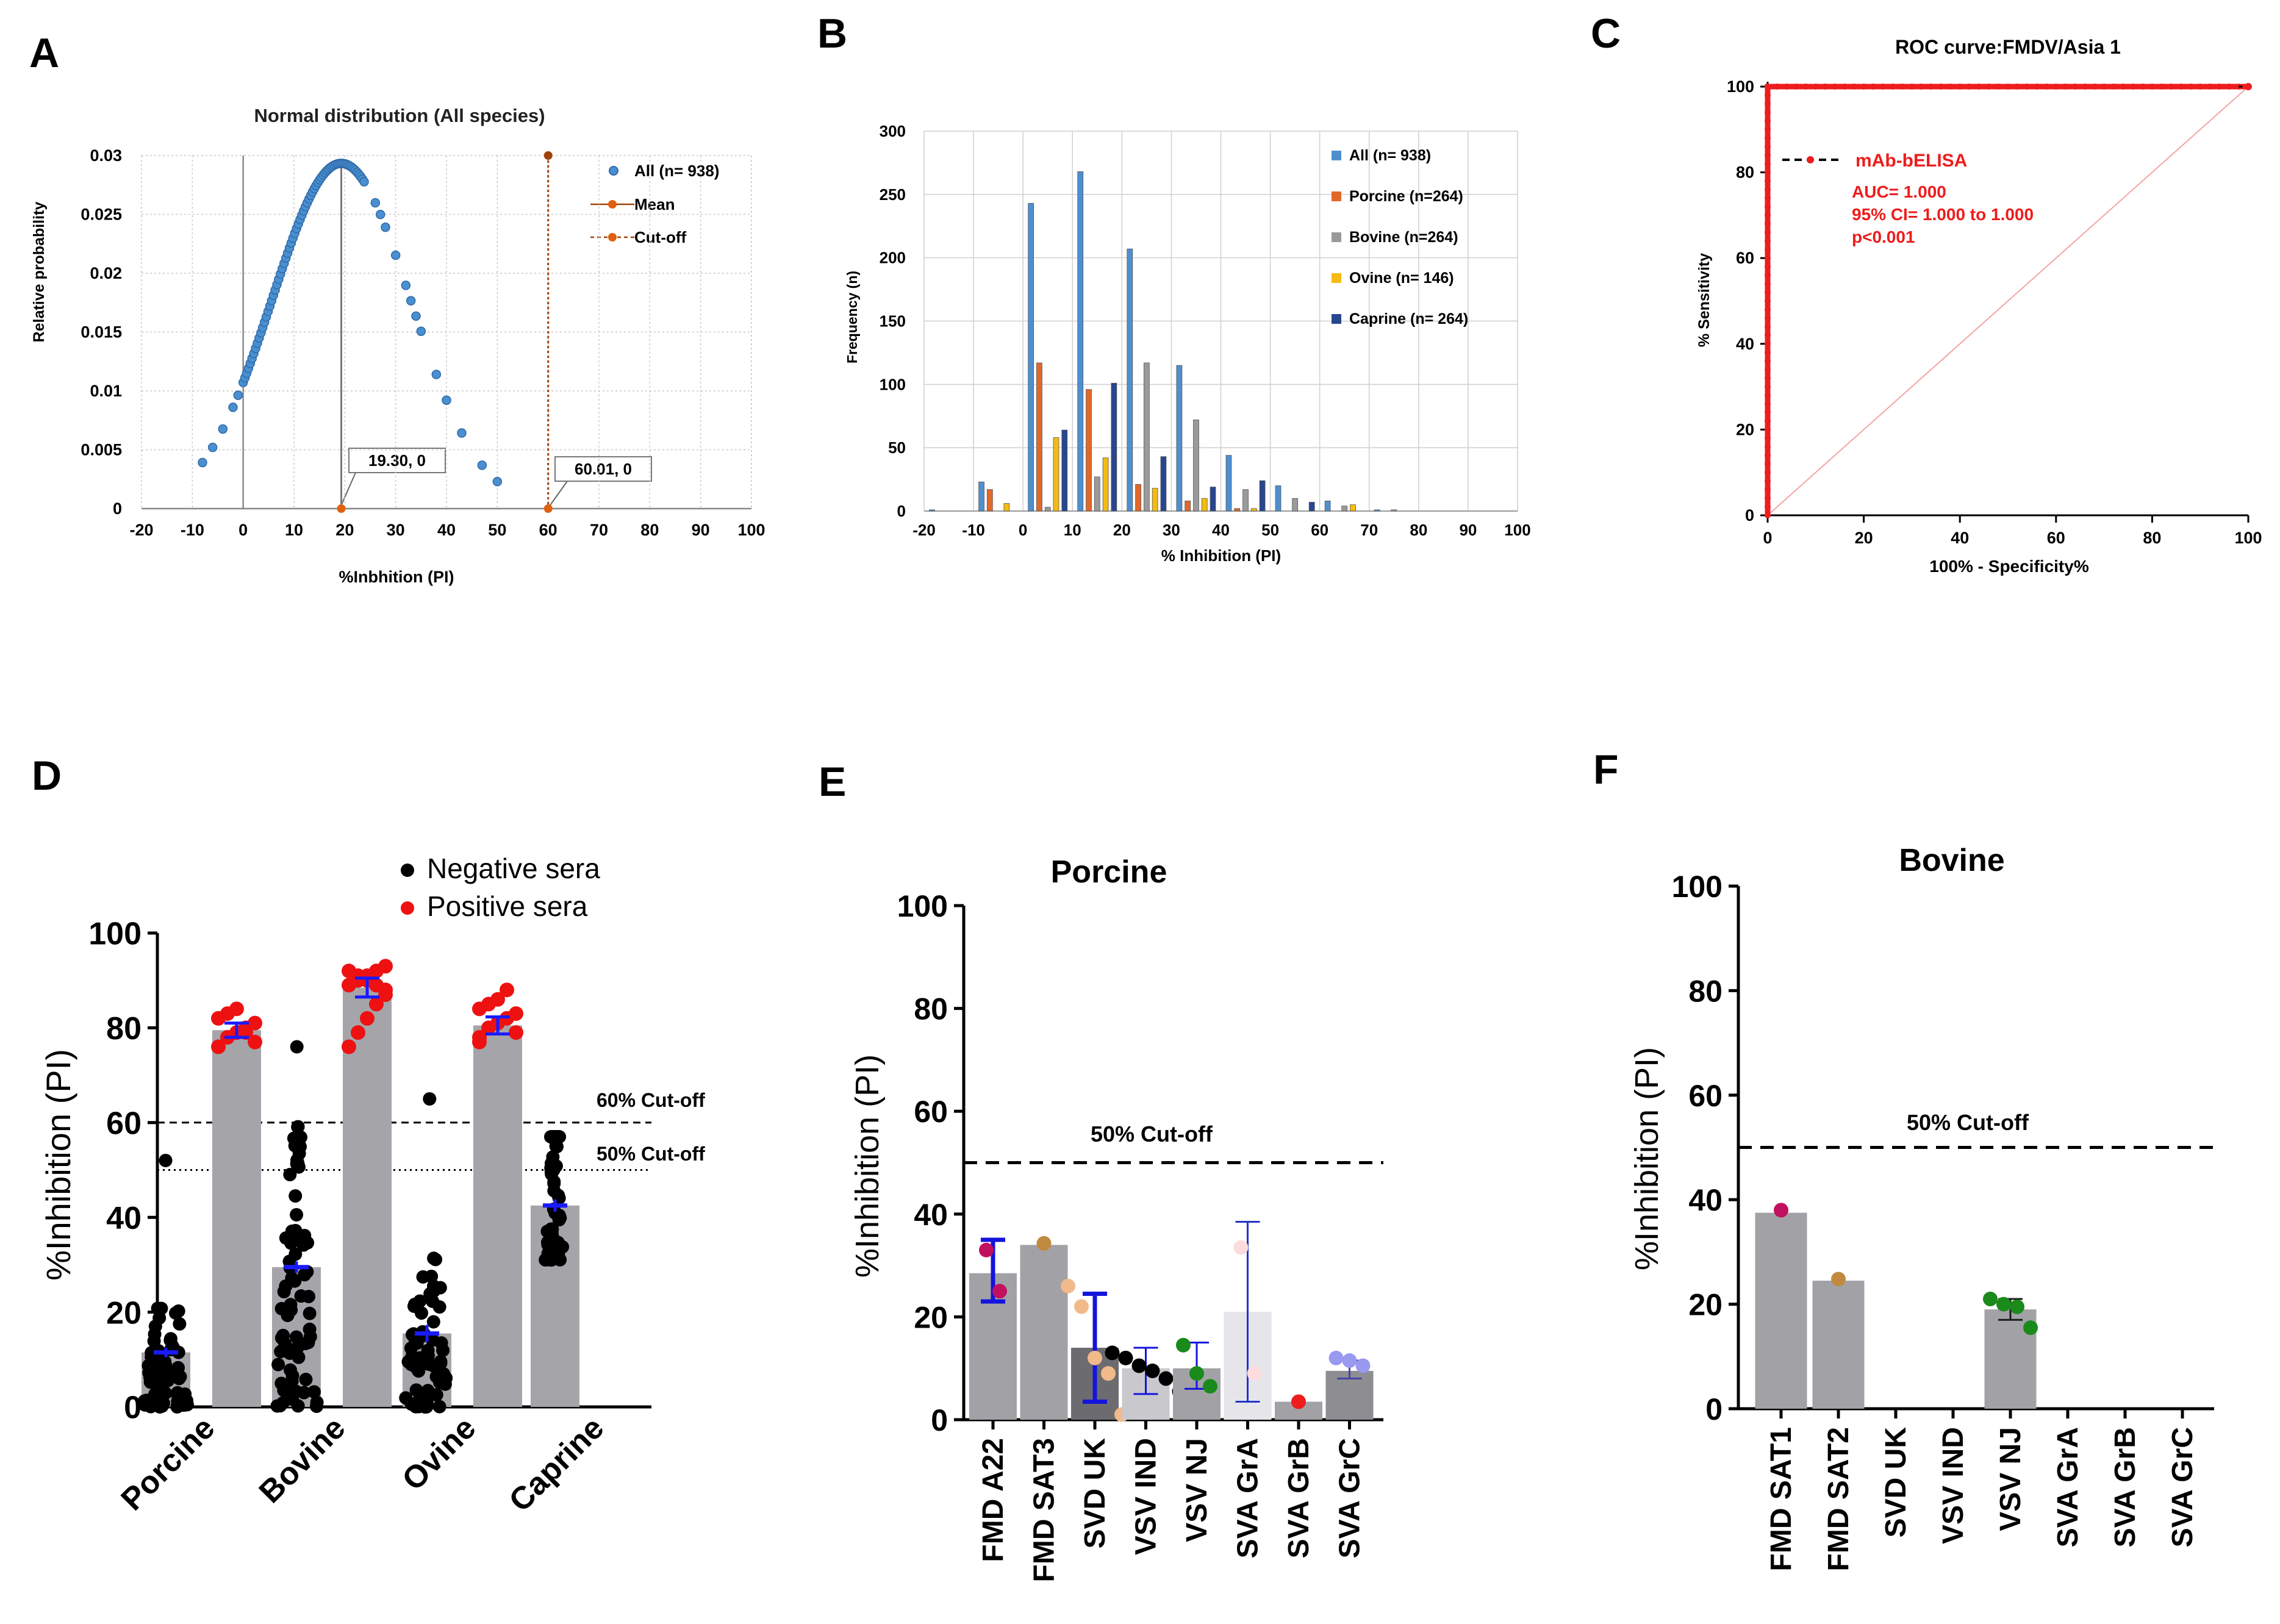  I want to click on panel-b-legend-label: Porcine (n=264), so click(1406, 196).